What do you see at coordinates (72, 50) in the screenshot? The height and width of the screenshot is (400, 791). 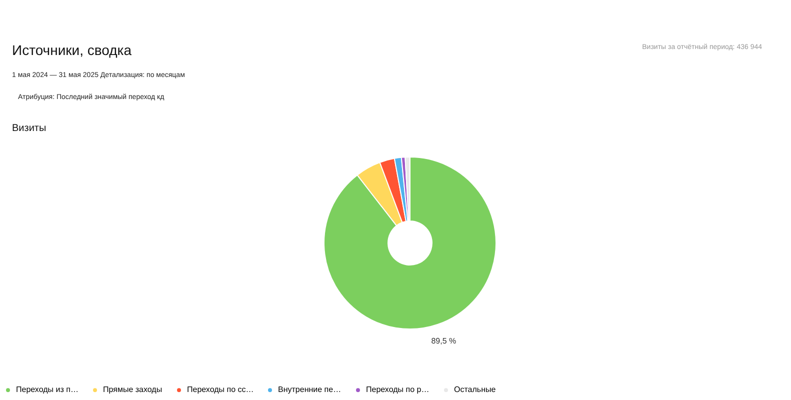 I see `chart-title: Источники, сводка` at bounding box center [72, 50].